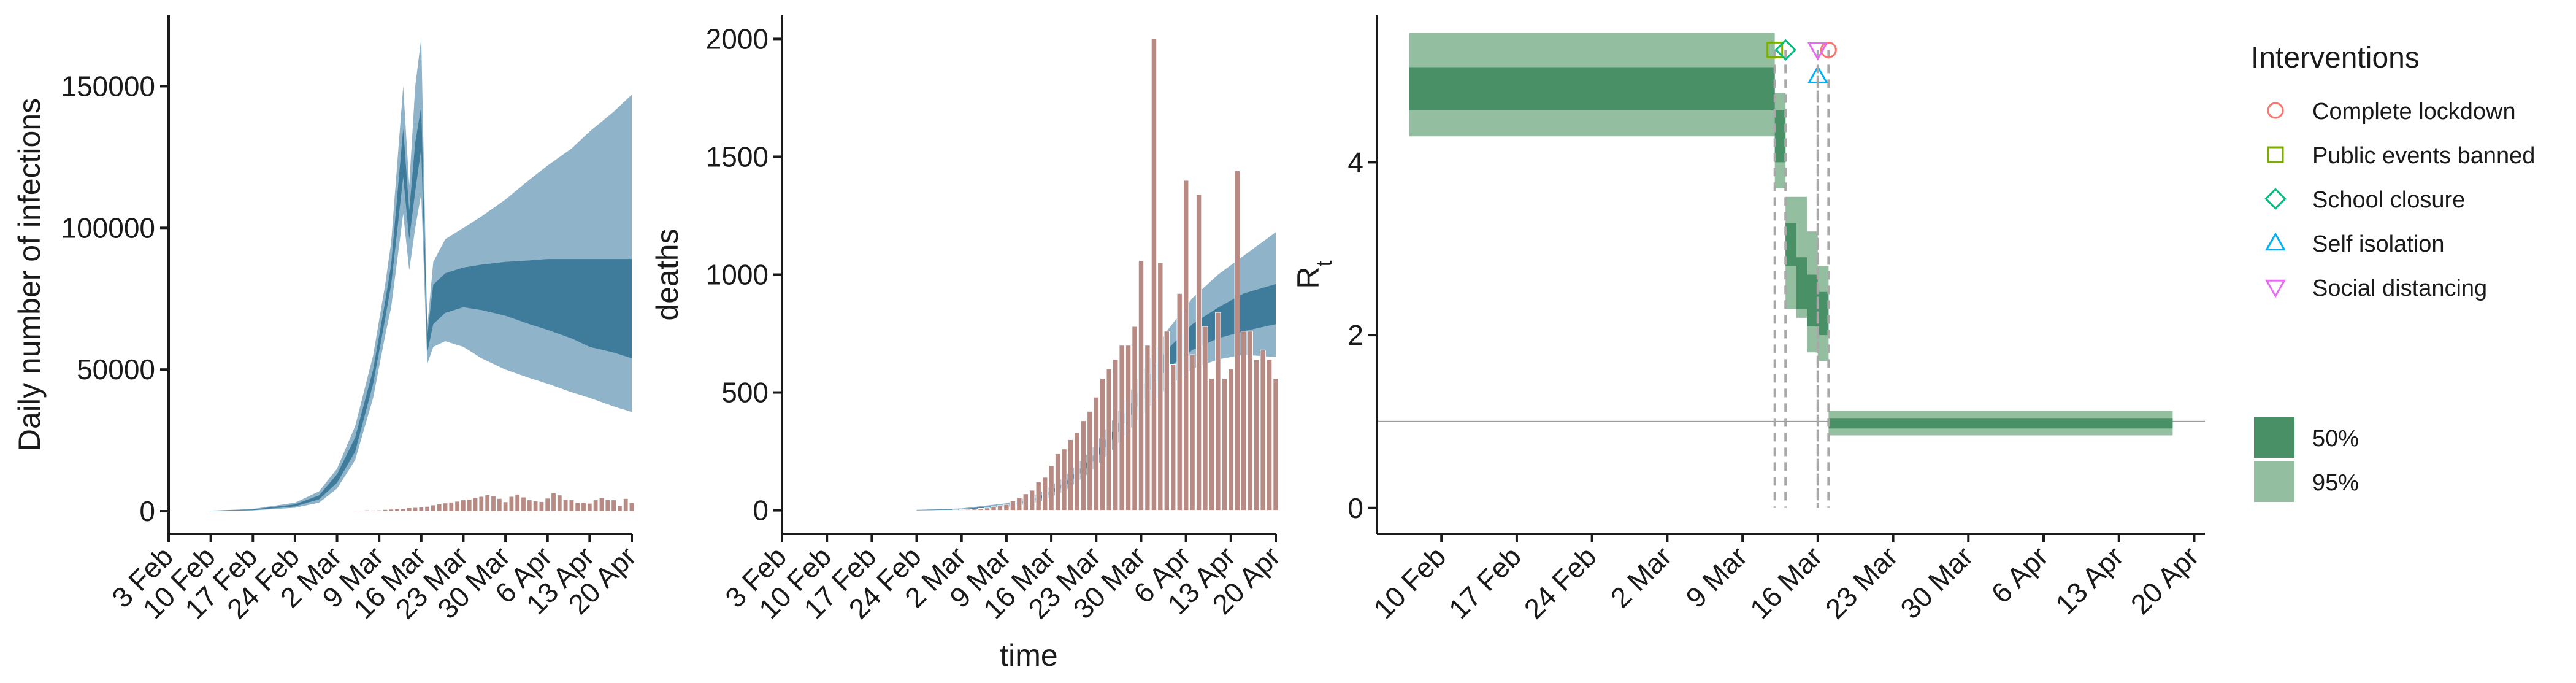  Describe the element at coordinates (2335, 58) in the screenshot. I see `legend-title: Interventions` at that location.